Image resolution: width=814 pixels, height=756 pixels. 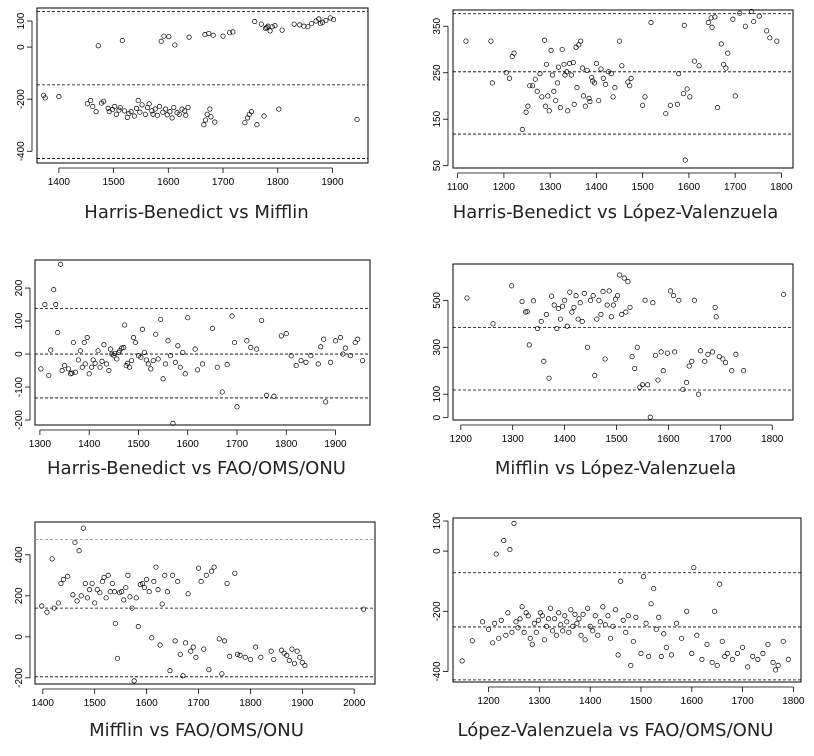 What do you see at coordinates (437, 72) in the screenshot?
I see `y-tick-label: 250` at bounding box center [437, 72].